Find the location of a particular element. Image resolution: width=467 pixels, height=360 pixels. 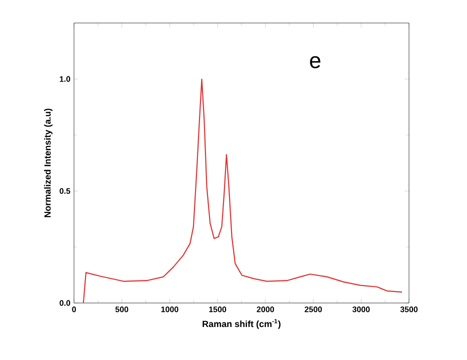

x-tick-label: 0 is located at coordinates (74, 309).